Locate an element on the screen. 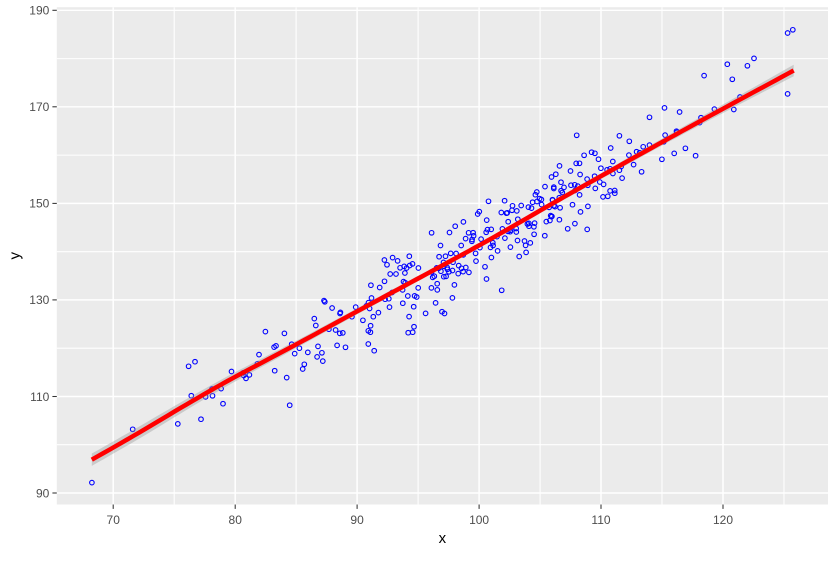 The width and height of the screenshot is (837, 561). svg-text: 80 is located at coordinates (236, 520).